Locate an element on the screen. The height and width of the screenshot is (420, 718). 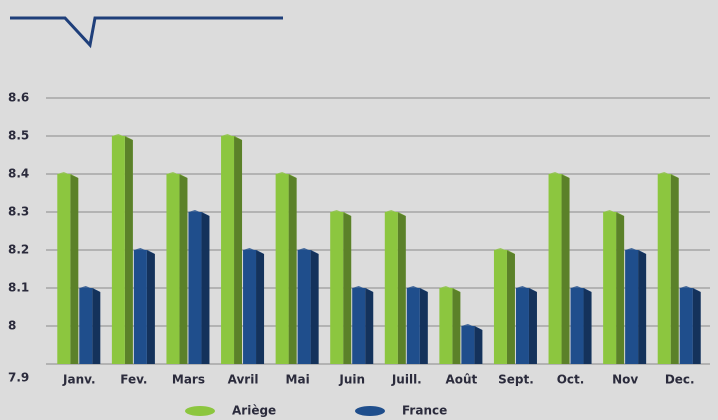
y-tick-label: 8.2 is located at coordinates (18, 250).